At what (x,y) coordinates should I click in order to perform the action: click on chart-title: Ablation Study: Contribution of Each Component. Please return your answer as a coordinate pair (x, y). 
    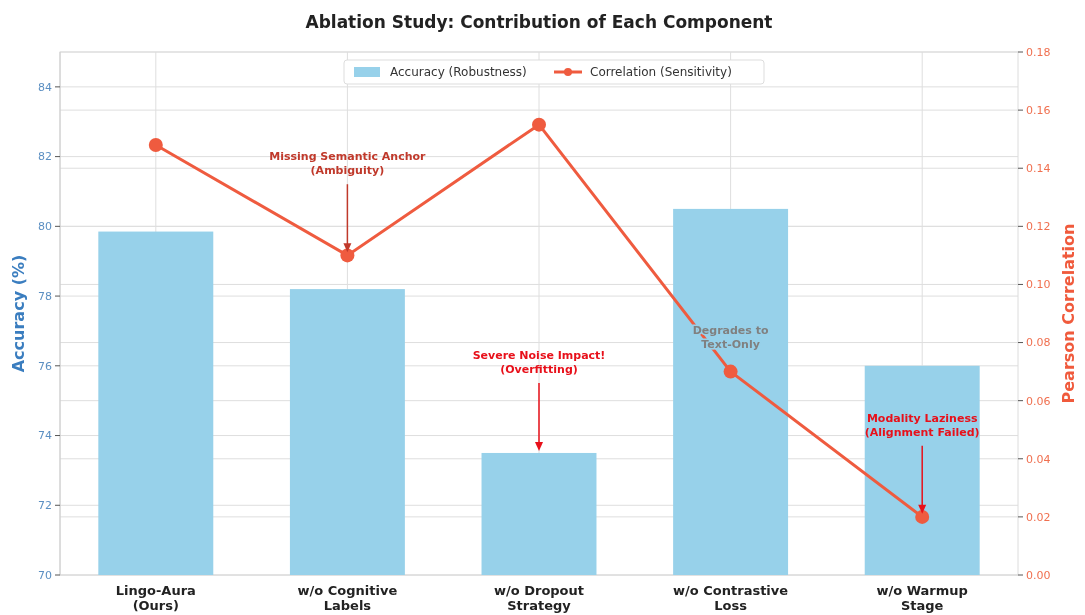
    Looking at the image, I should click on (539, 22).